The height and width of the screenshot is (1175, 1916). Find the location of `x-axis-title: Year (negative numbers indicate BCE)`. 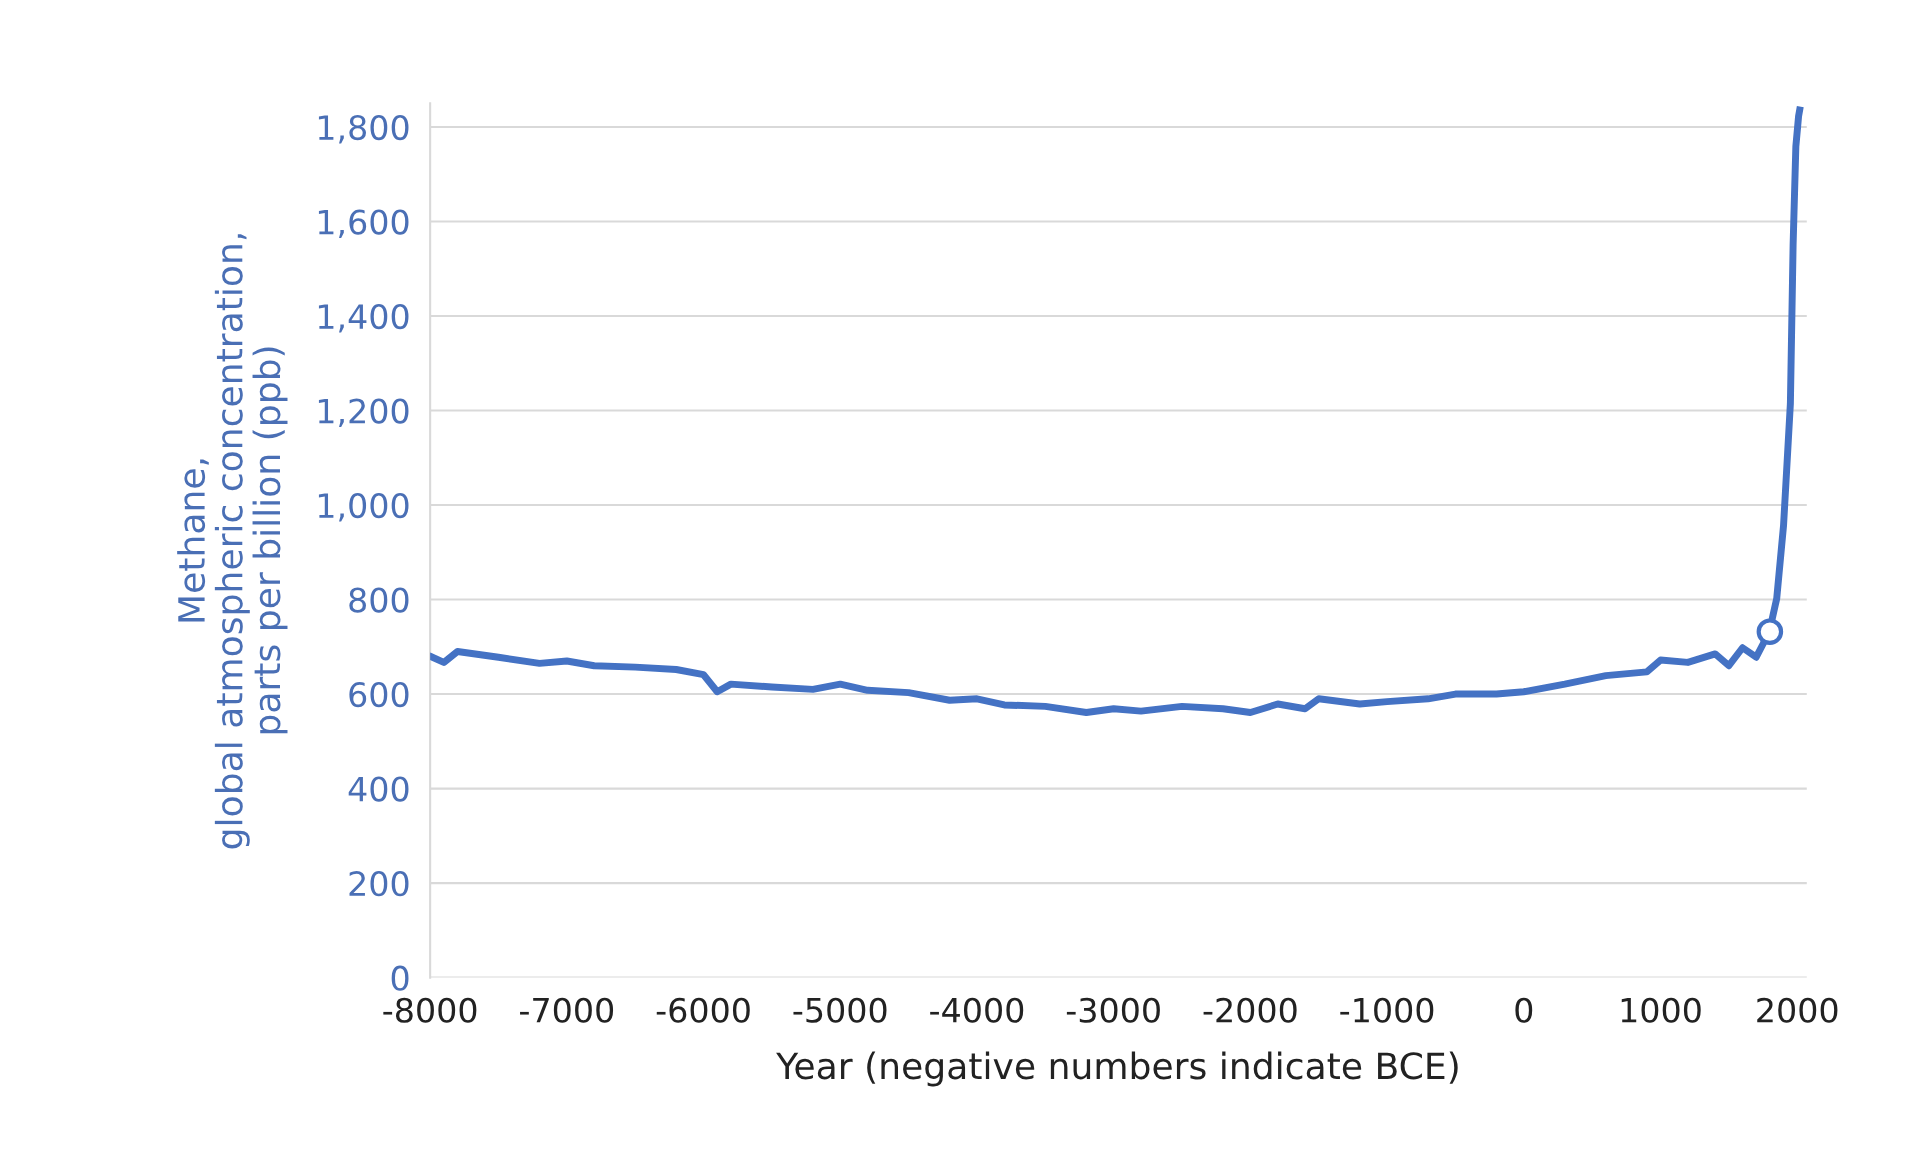

x-axis-title: Year (negative numbers indicate BCE) is located at coordinates (1117, 1069).